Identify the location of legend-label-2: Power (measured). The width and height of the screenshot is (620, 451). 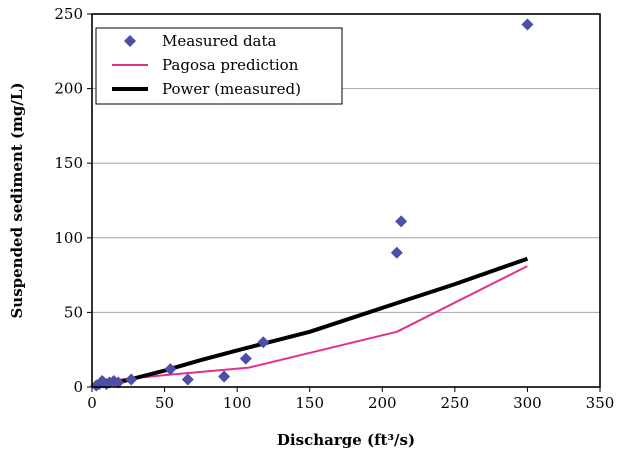
(231, 89).